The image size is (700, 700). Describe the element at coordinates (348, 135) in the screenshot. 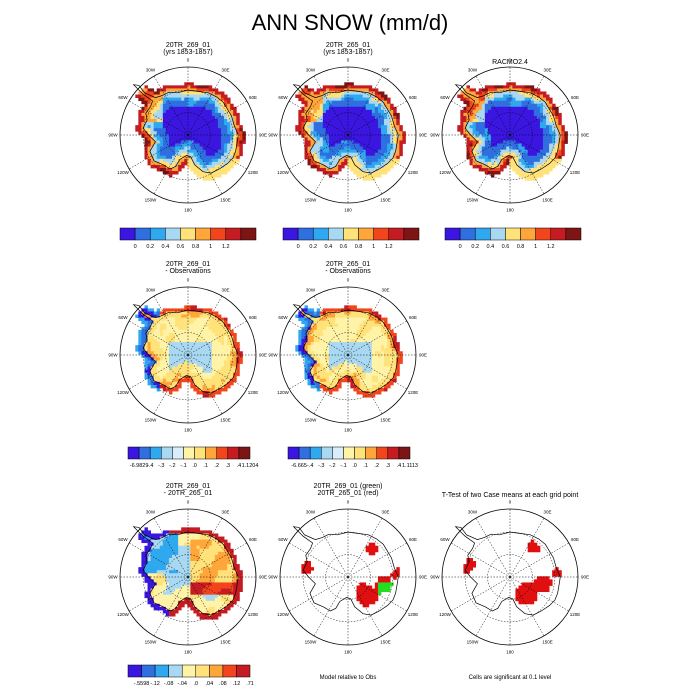

I see `latitude-ring` at that location.